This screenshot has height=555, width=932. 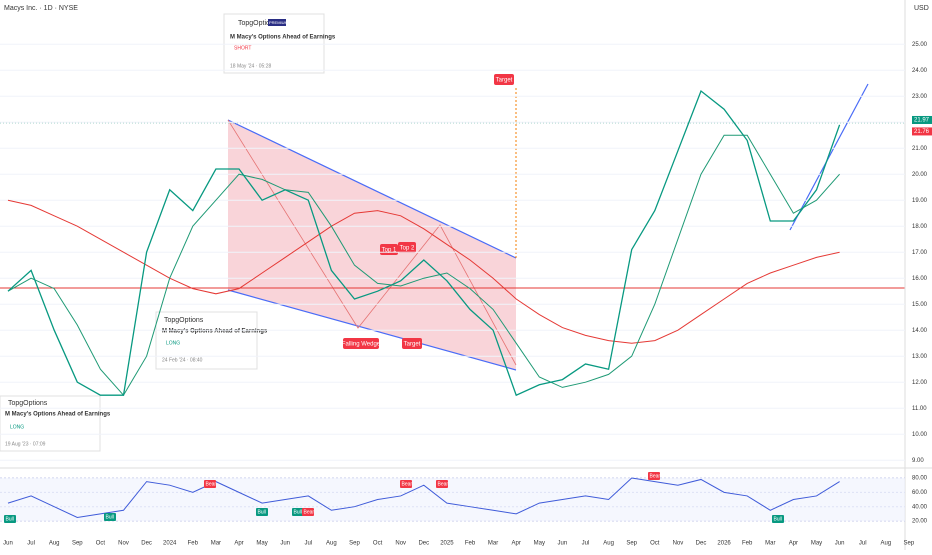 I want to click on top-tag, so click(x=407, y=247).